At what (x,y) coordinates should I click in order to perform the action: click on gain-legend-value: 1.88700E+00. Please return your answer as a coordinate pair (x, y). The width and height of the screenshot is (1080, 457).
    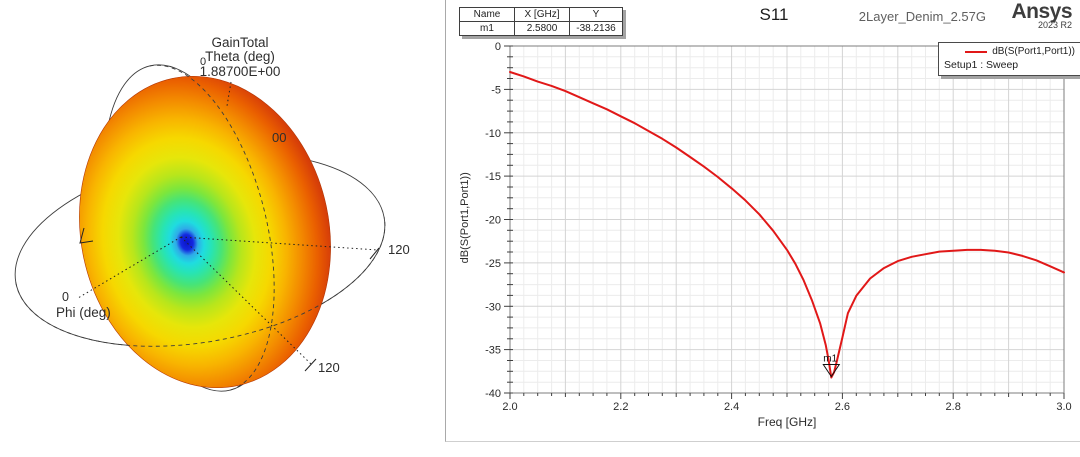
    Looking at the image, I should click on (240, 72).